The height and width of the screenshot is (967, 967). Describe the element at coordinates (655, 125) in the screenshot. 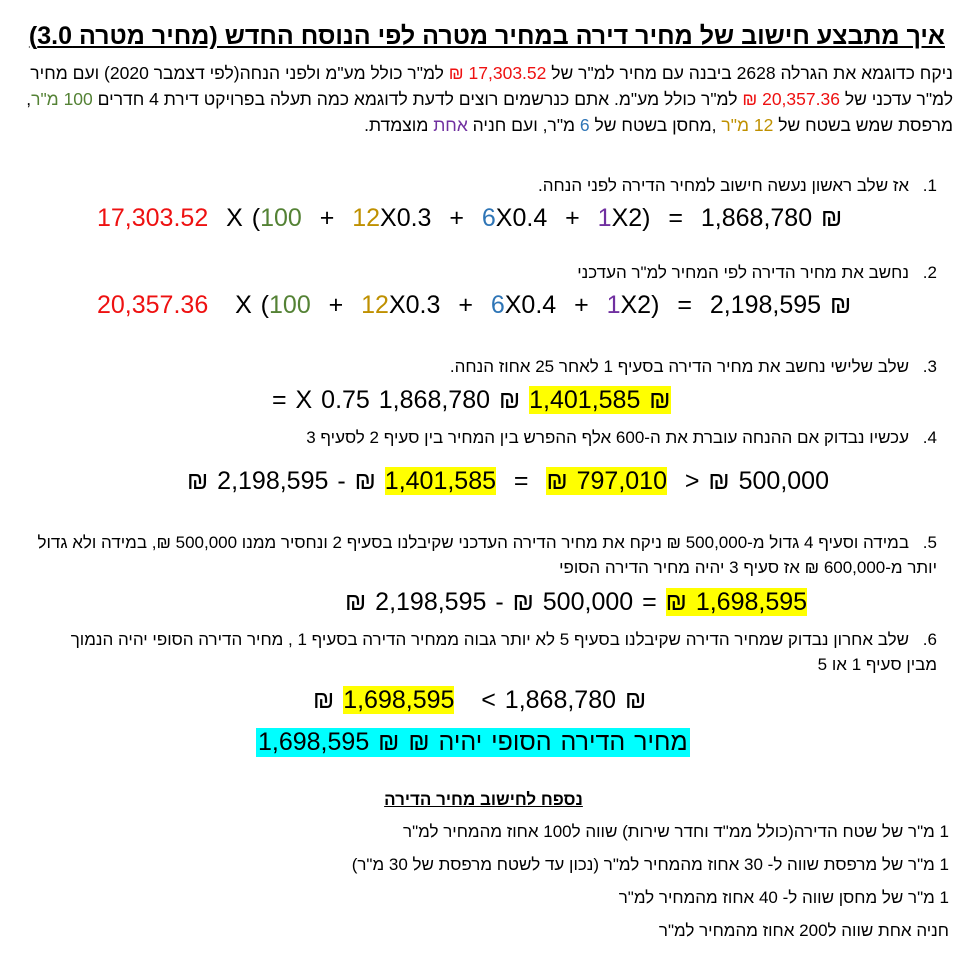

I see `intro-text: ,מחסן בשטח של` at that location.